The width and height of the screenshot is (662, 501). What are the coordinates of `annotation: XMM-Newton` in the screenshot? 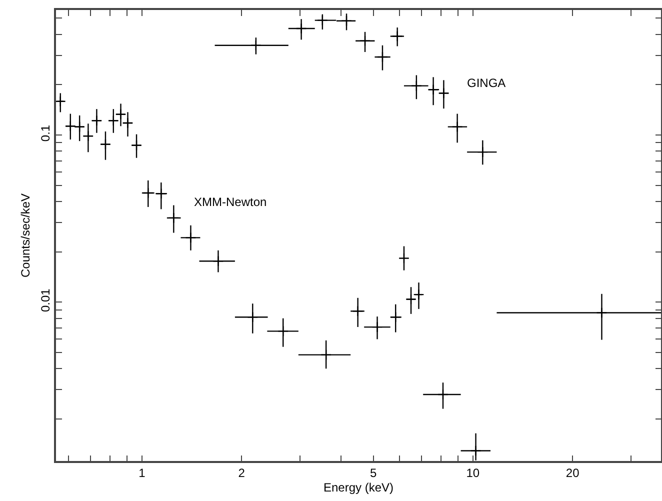 It's located at (230, 202).